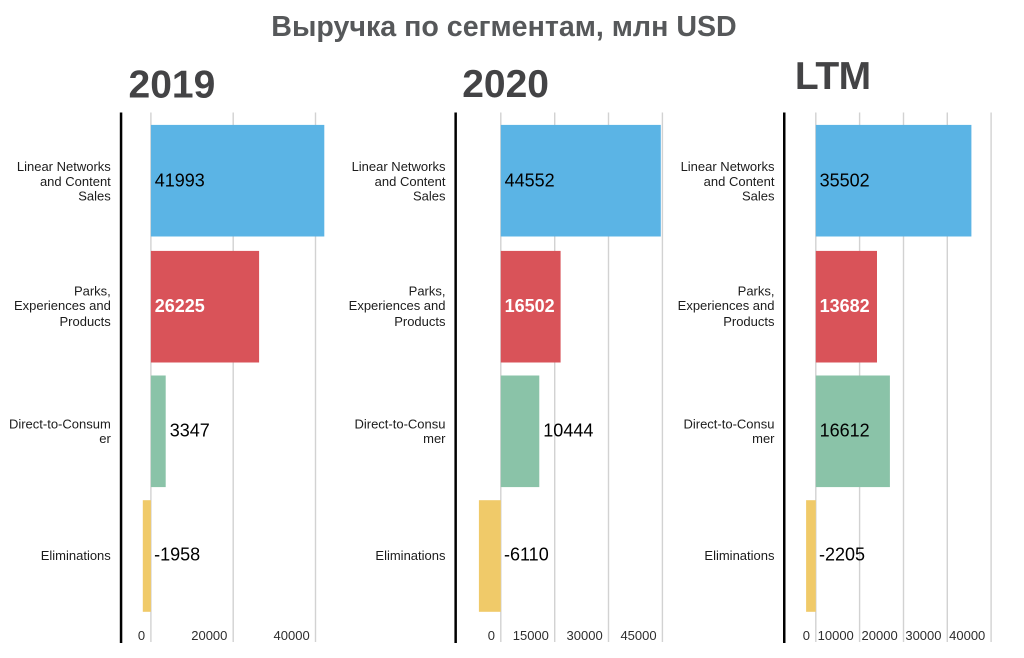 The image size is (1024, 658). What do you see at coordinates (180, 181) in the screenshot?
I see `svg-text: 41993` at bounding box center [180, 181].